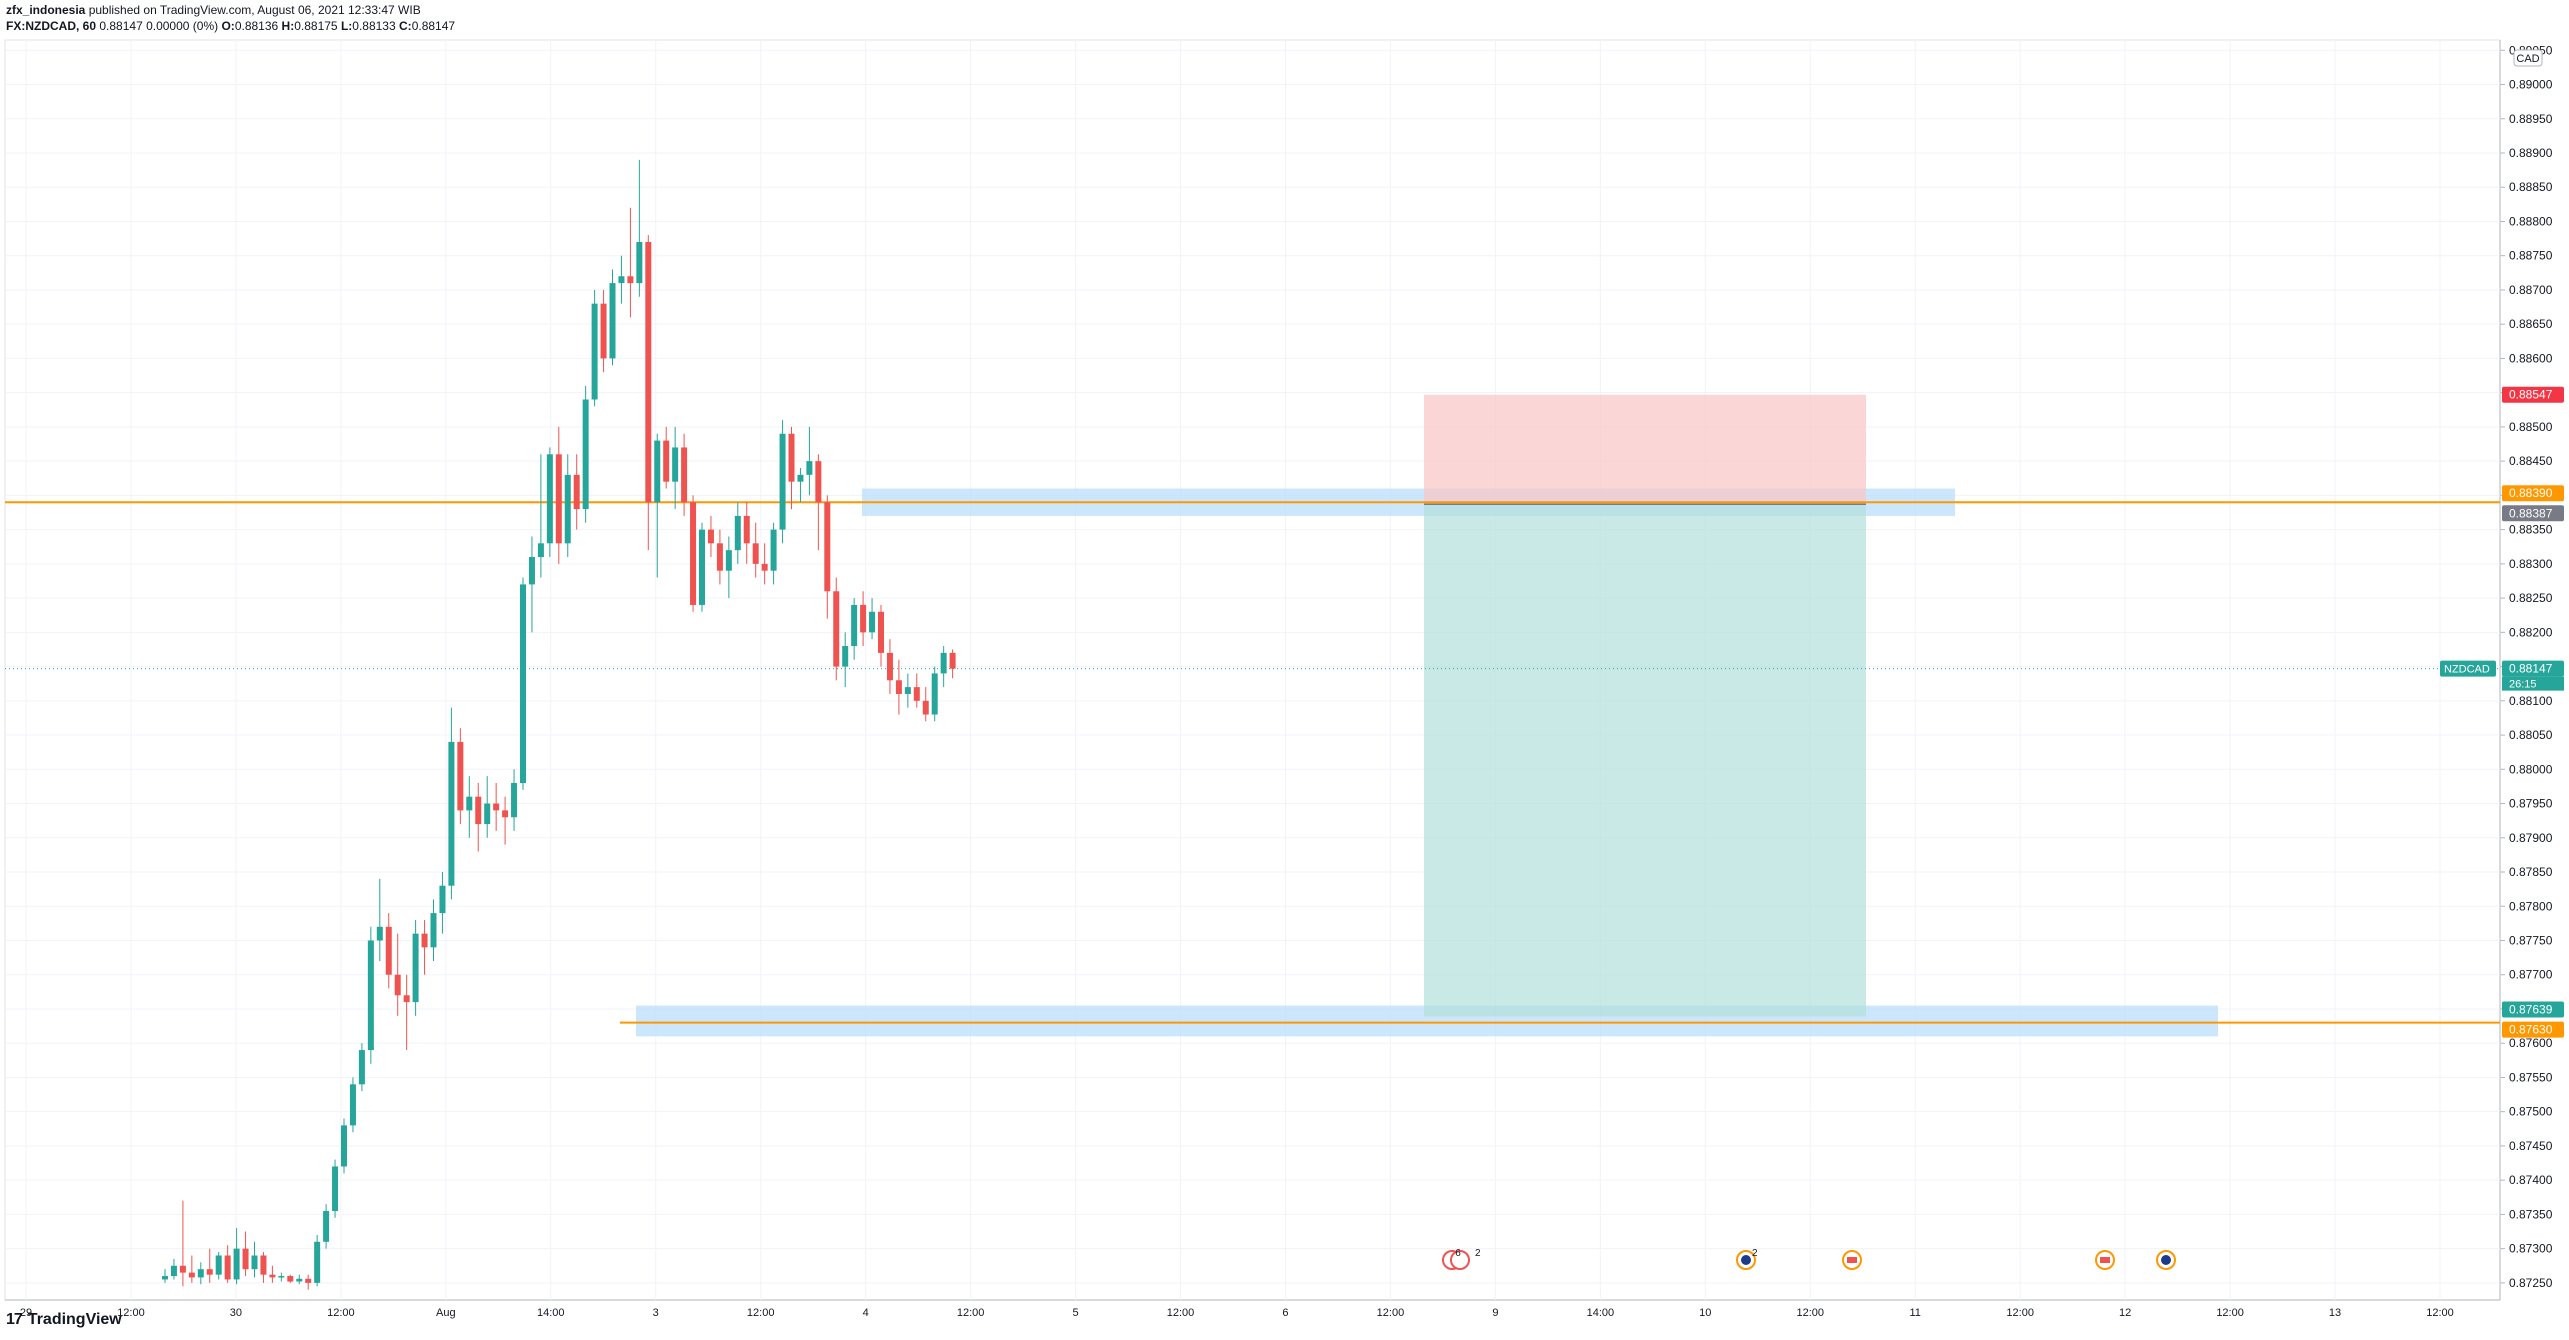  What do you see at coordinates (346, 26) in the screenshot?
I see `low-label: L:` at bounding box center [346, 26].